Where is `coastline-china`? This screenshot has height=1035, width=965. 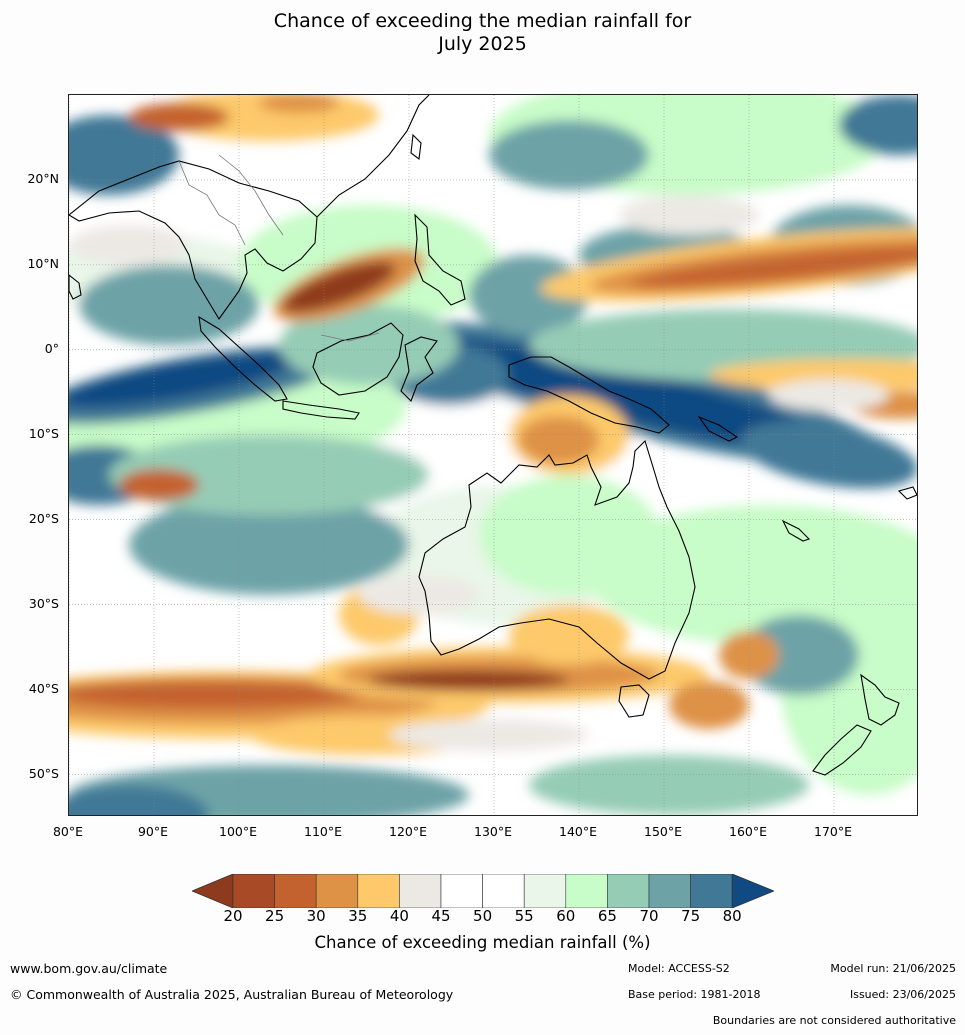 coastline-china is located at coordinates (373, 156).